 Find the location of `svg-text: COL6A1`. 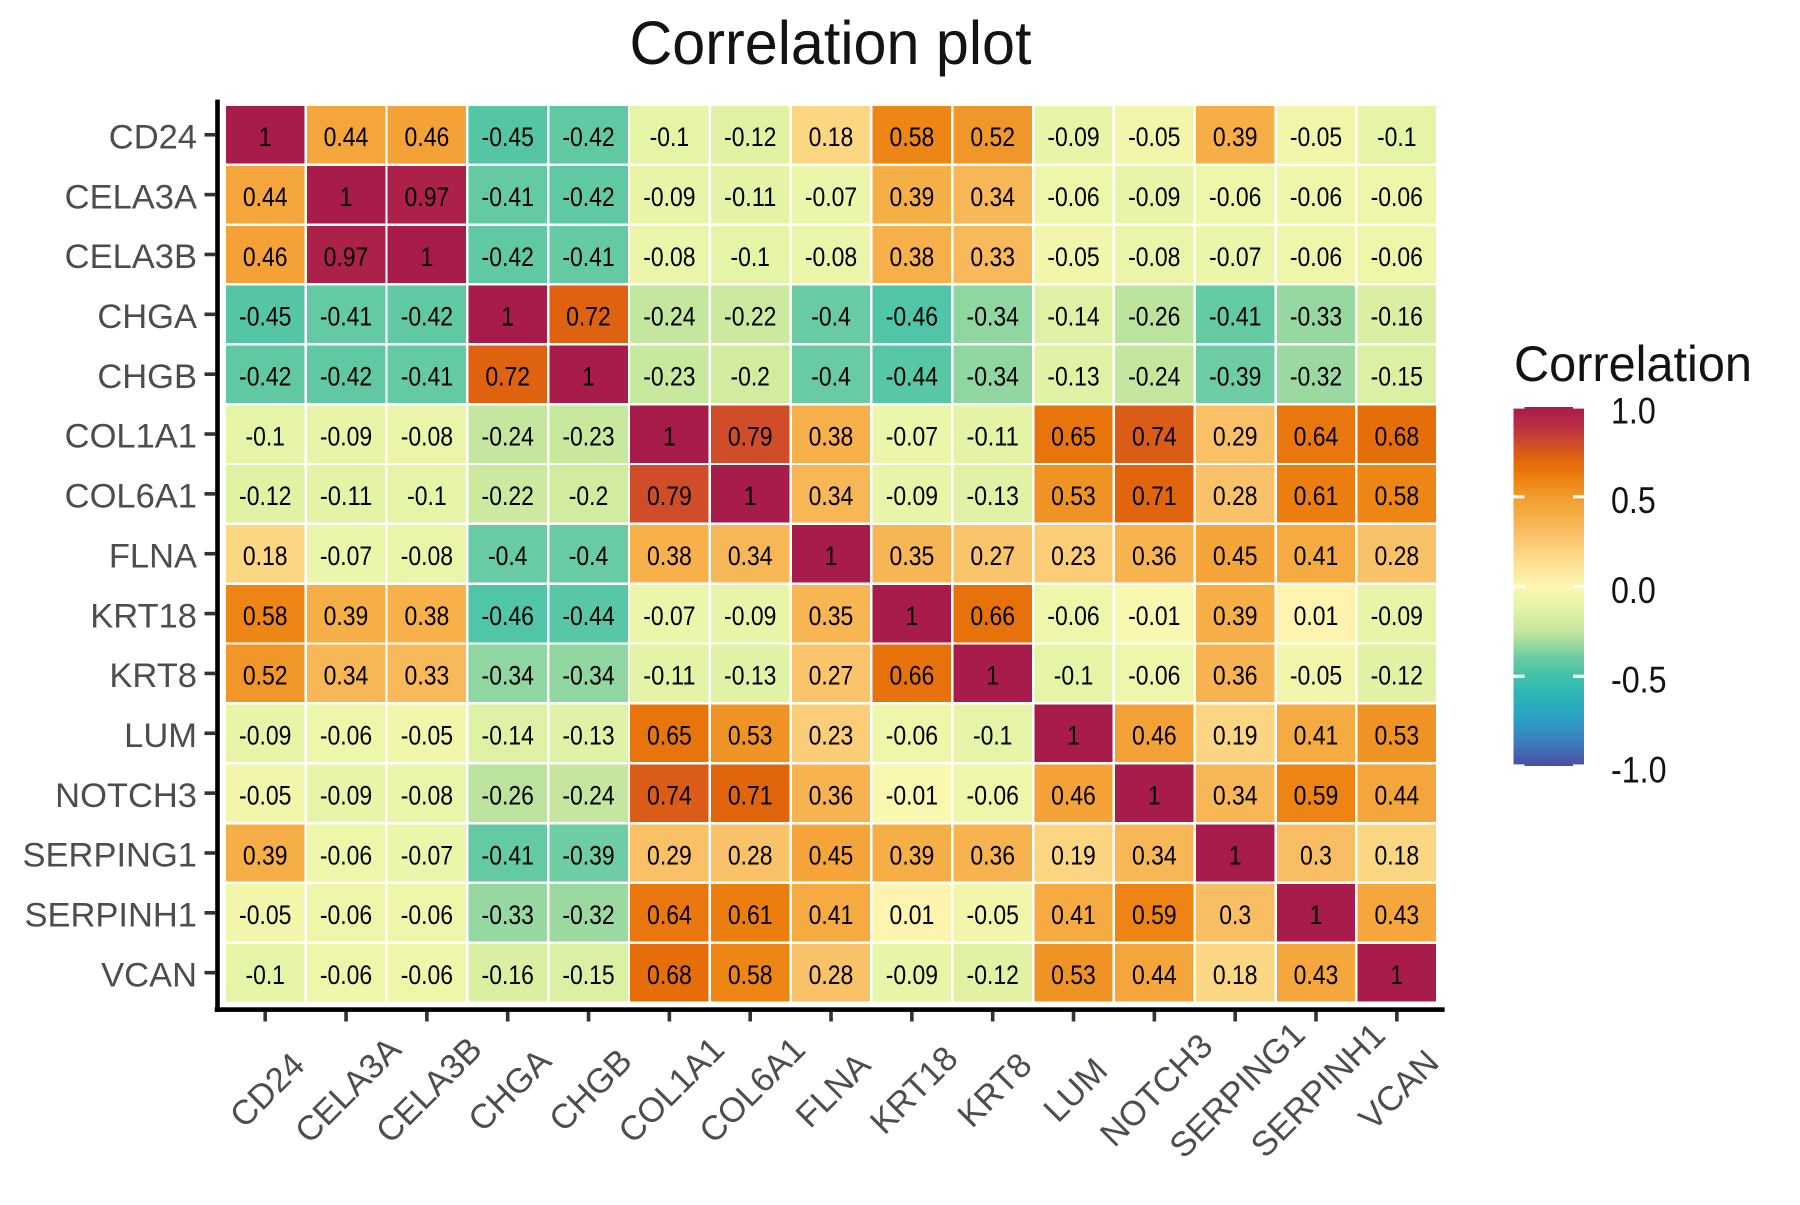

svg-text: COL6A1 is located at coordinates (131, 497).